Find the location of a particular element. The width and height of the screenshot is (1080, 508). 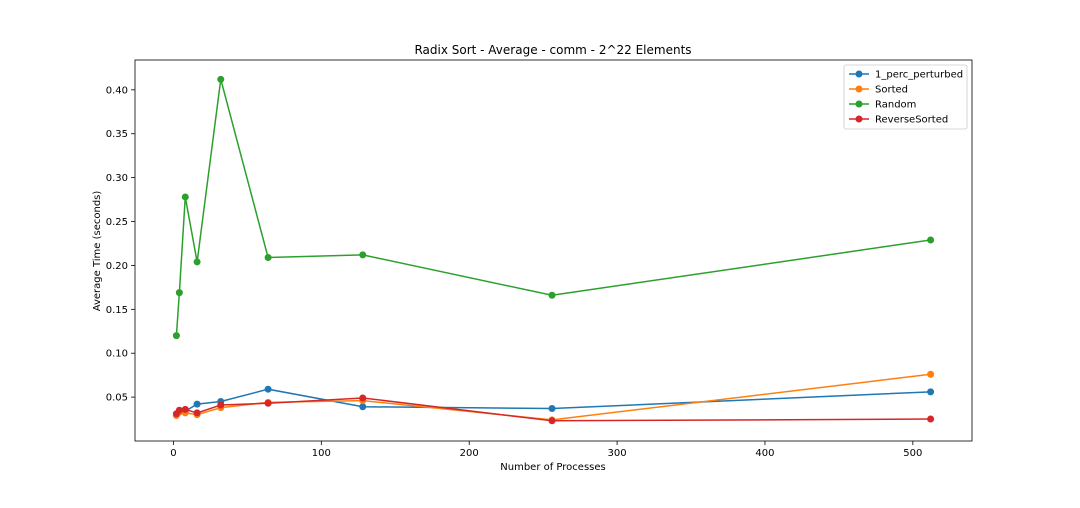

y-tick-label: 0.15 is located at coordinates (117, 310).